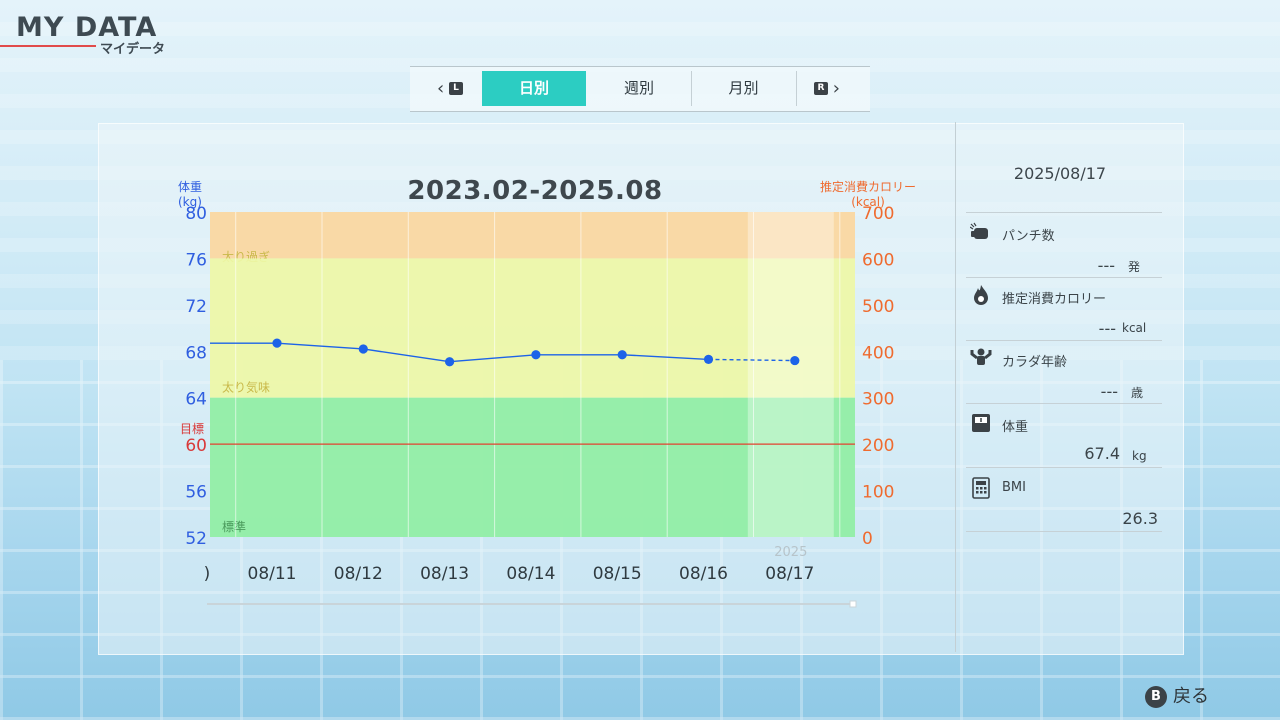  What do you see at coordinates (441, 88) in the screenshot?
I see `chevron-left-icon: ‹` at bounding box center [441, 88].